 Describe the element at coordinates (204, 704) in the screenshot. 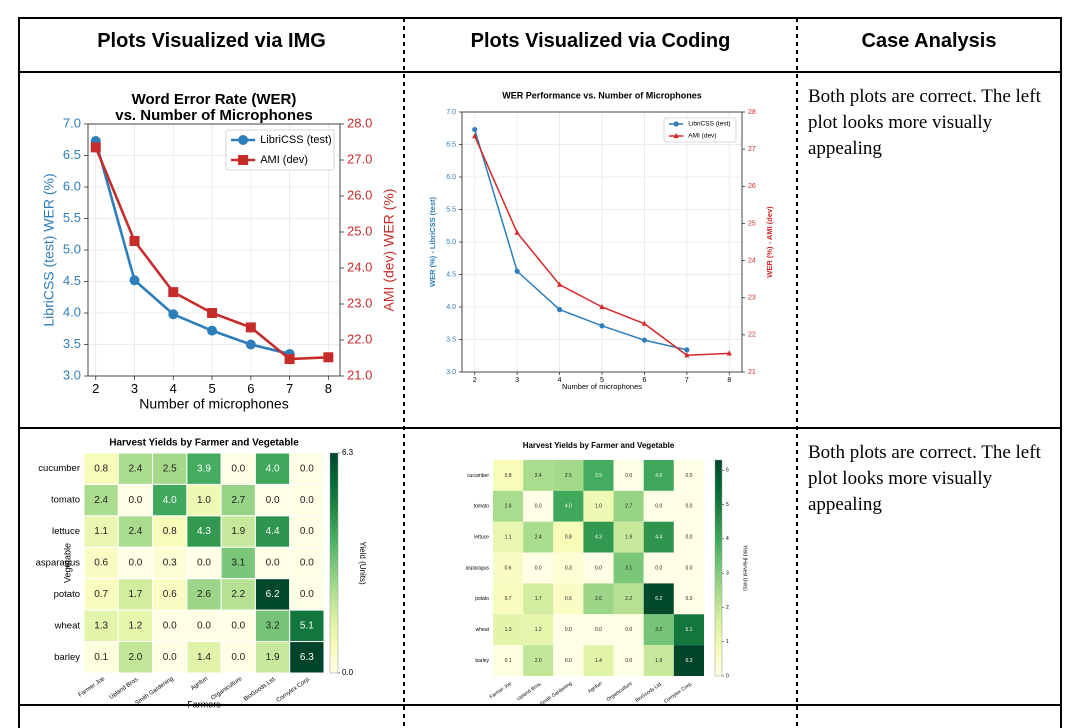

I see `x-axis-label: Farmers` at that location.